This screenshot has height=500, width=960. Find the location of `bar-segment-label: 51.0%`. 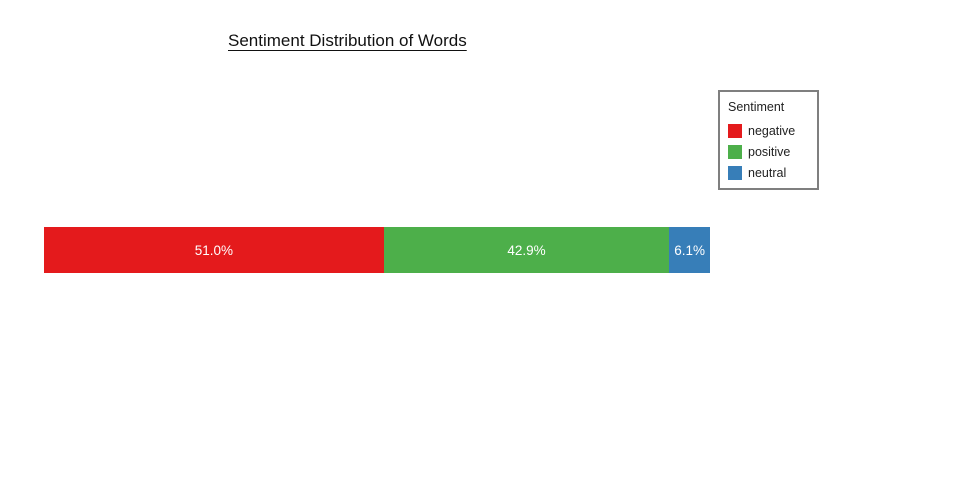

bar-segment-label: 51.0% is located at coordinates (213, 250).